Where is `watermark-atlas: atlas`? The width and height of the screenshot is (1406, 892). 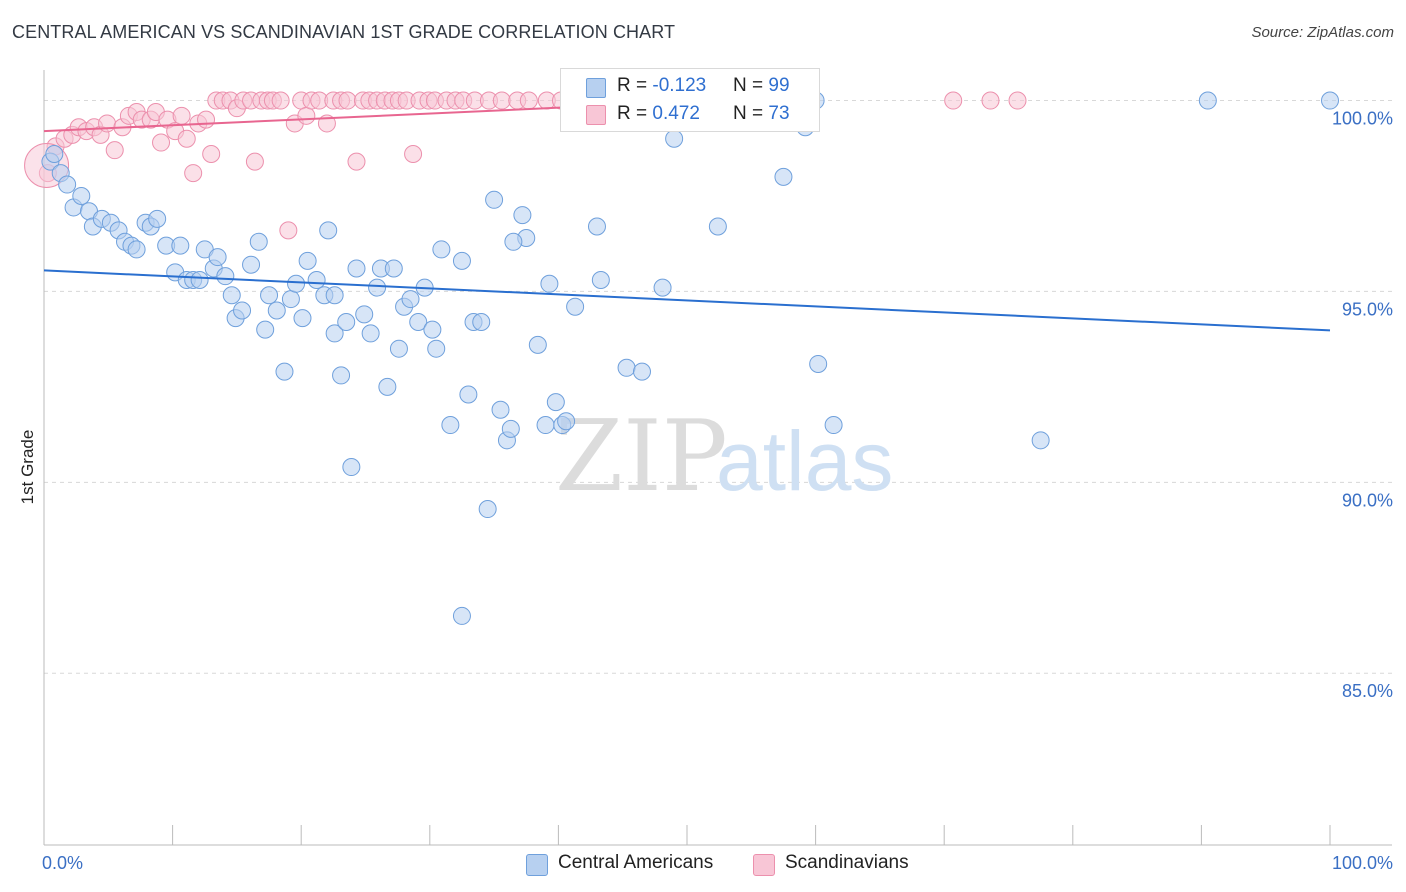 watermark-atlas: atlas is located at coordinates (804, 461).